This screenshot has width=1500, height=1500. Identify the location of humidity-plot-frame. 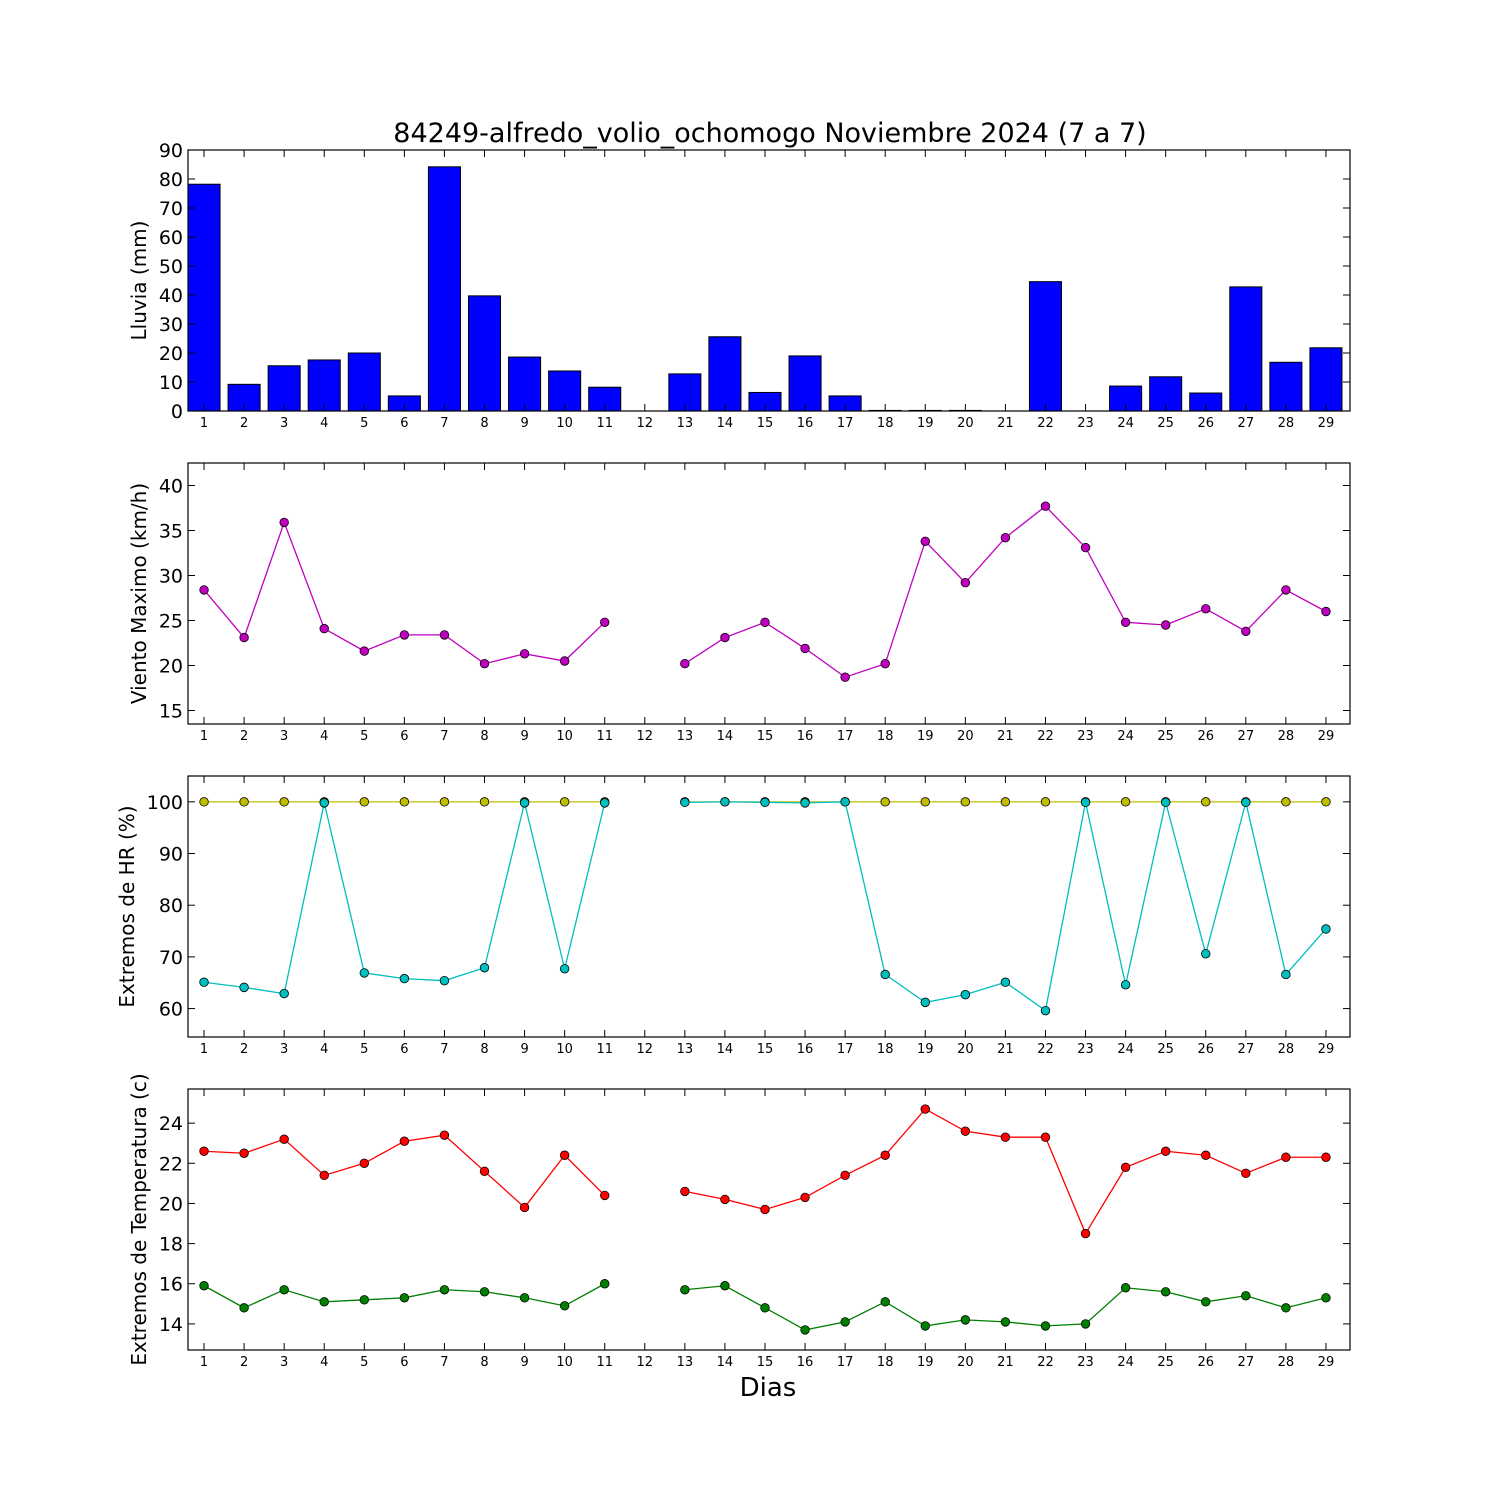
(769, 906).